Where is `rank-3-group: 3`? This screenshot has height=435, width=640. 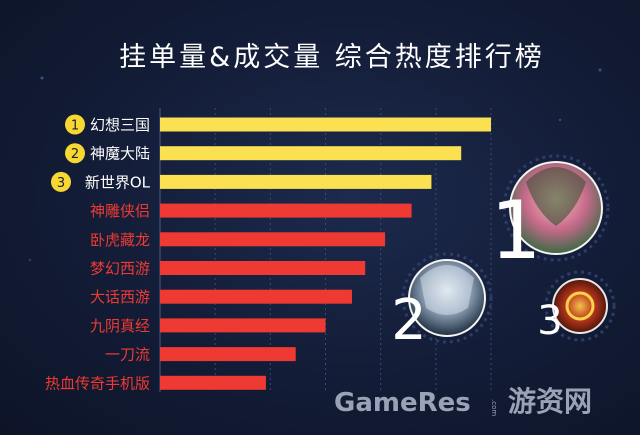 rank-3-group: 3 is located at coordinates (576, 307).